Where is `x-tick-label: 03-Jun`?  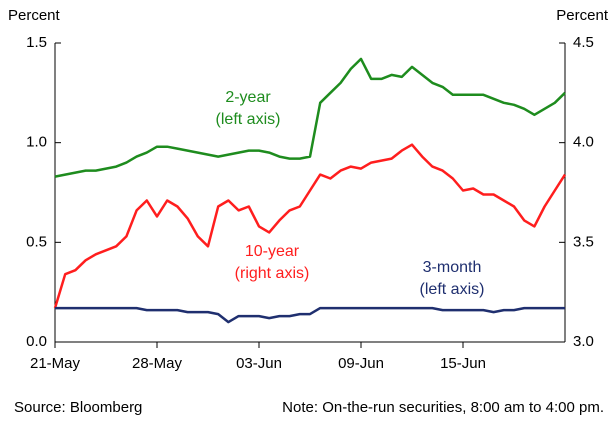 x-tick-label: 03-Jun is located at coordinates (259, 363).